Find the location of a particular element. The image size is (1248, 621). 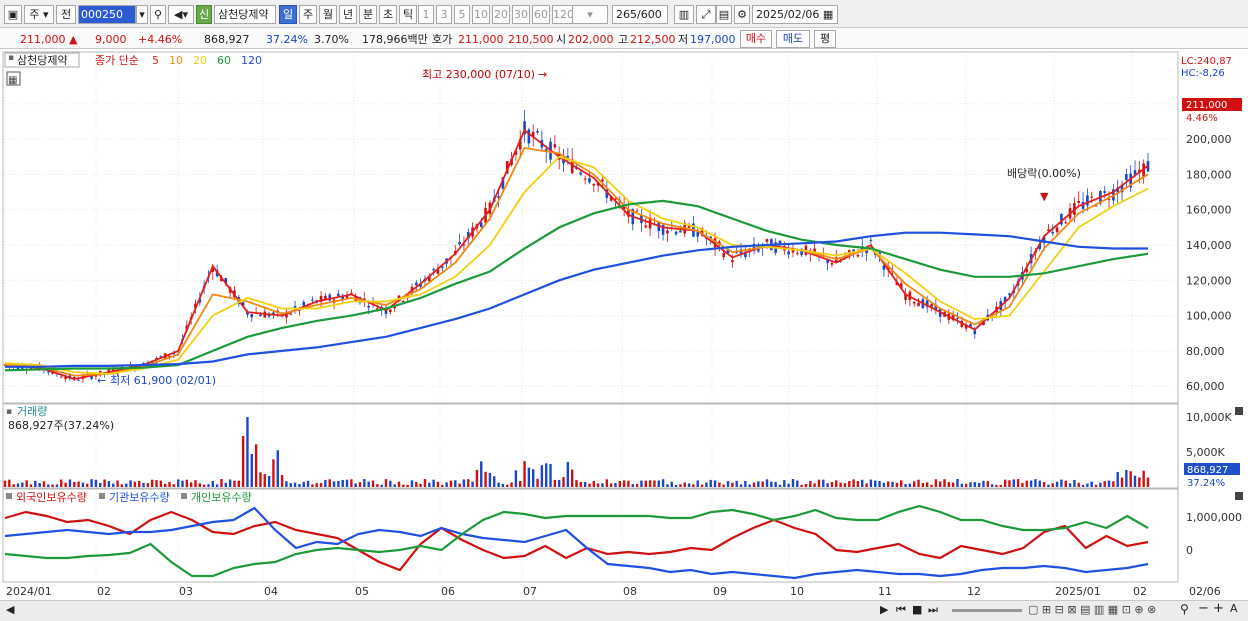

save-icon: ▤ is located at coordinates (724, 14).